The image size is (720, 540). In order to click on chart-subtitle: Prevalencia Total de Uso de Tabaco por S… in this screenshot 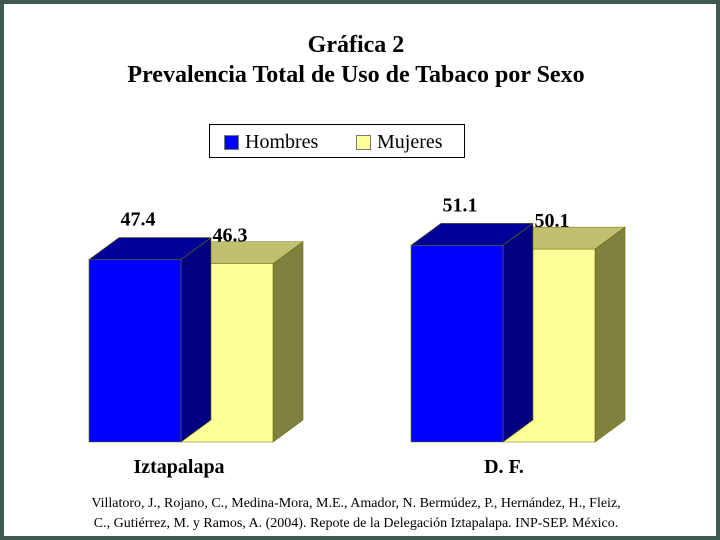, I will do `click(356, 75)`.